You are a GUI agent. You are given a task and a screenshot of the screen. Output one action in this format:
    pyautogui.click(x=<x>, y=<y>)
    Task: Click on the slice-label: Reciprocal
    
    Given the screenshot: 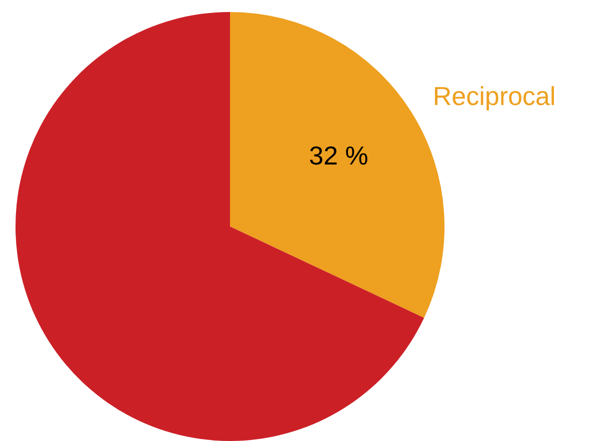 What is the action you would take?
    pyautogui.click(x=494, y=95)
    